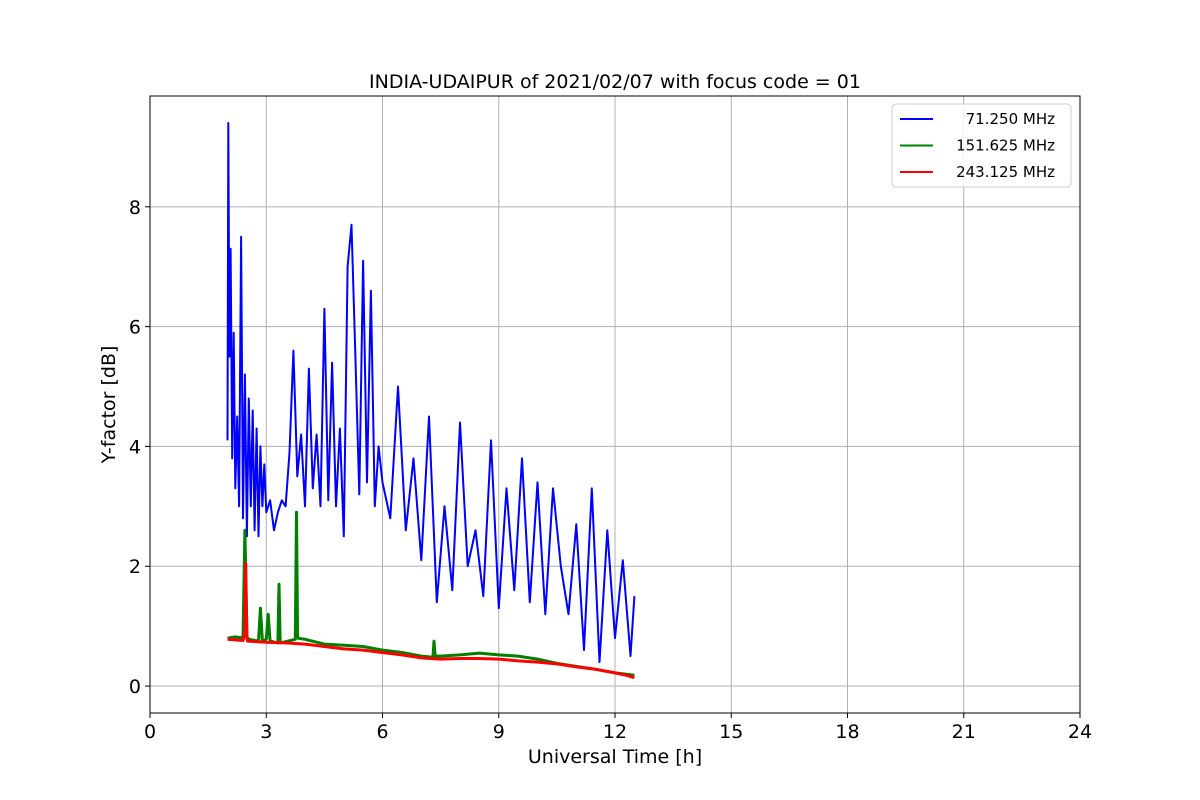 This screenshot has width=1200, height=800. What do you see at coordinates (135, 208) in the screenshot?
I see `y-tick-label: 8` at bounding box center [135, 208].